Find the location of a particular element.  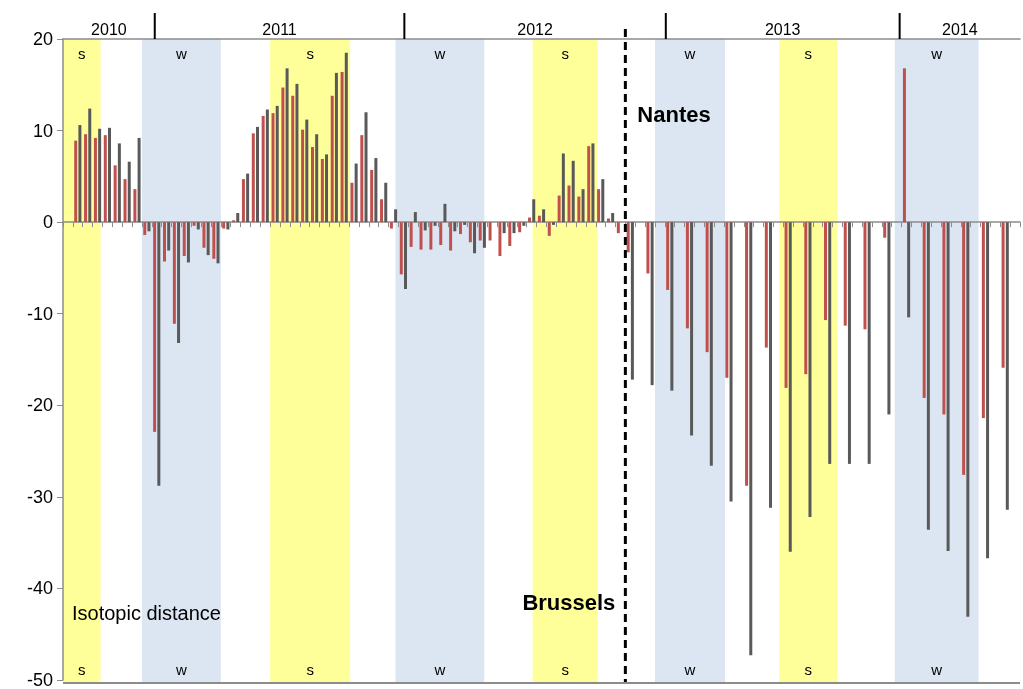

annotation: Isotopic distance is located at coordinates (146, 613).